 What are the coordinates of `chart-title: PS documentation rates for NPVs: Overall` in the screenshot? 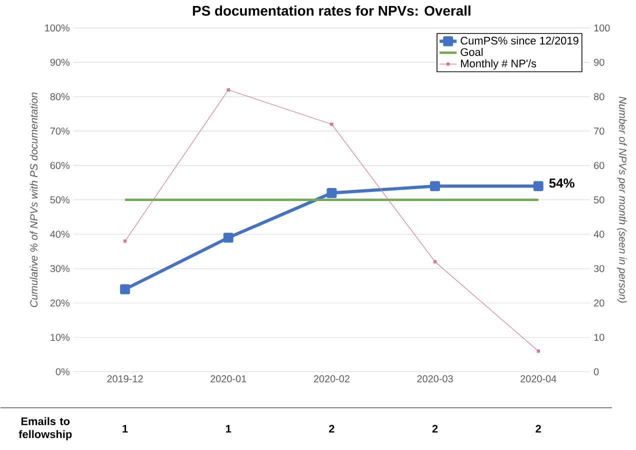 It's located at (331, 11).